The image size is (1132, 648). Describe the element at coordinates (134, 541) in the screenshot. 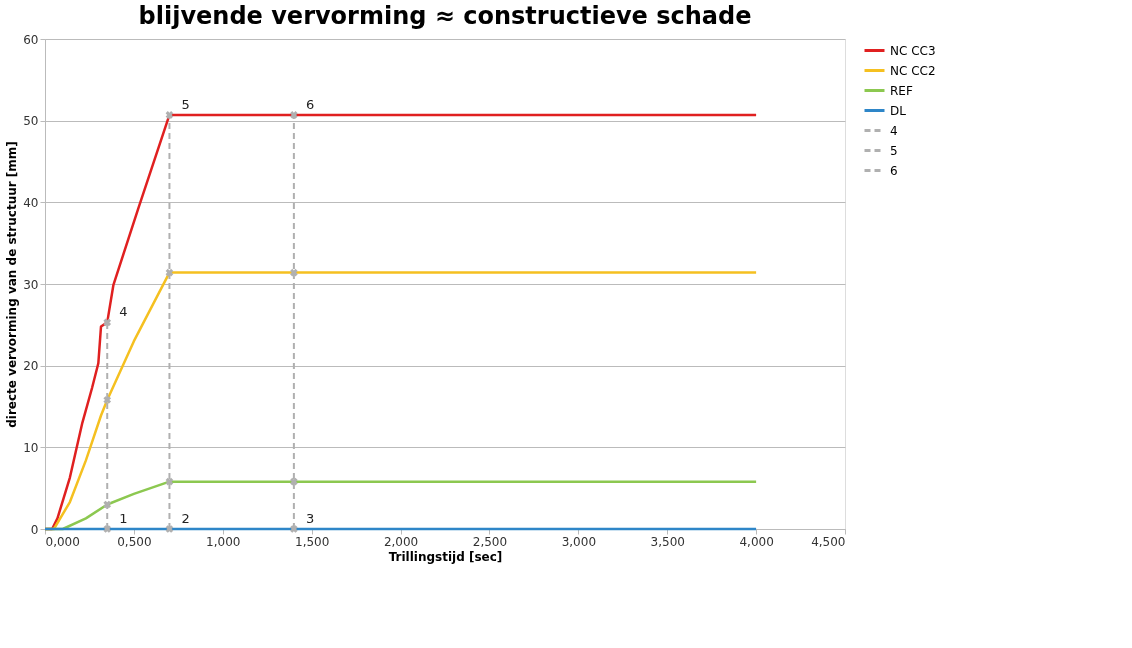

I see `x-tick-label: 0,500` at that location.